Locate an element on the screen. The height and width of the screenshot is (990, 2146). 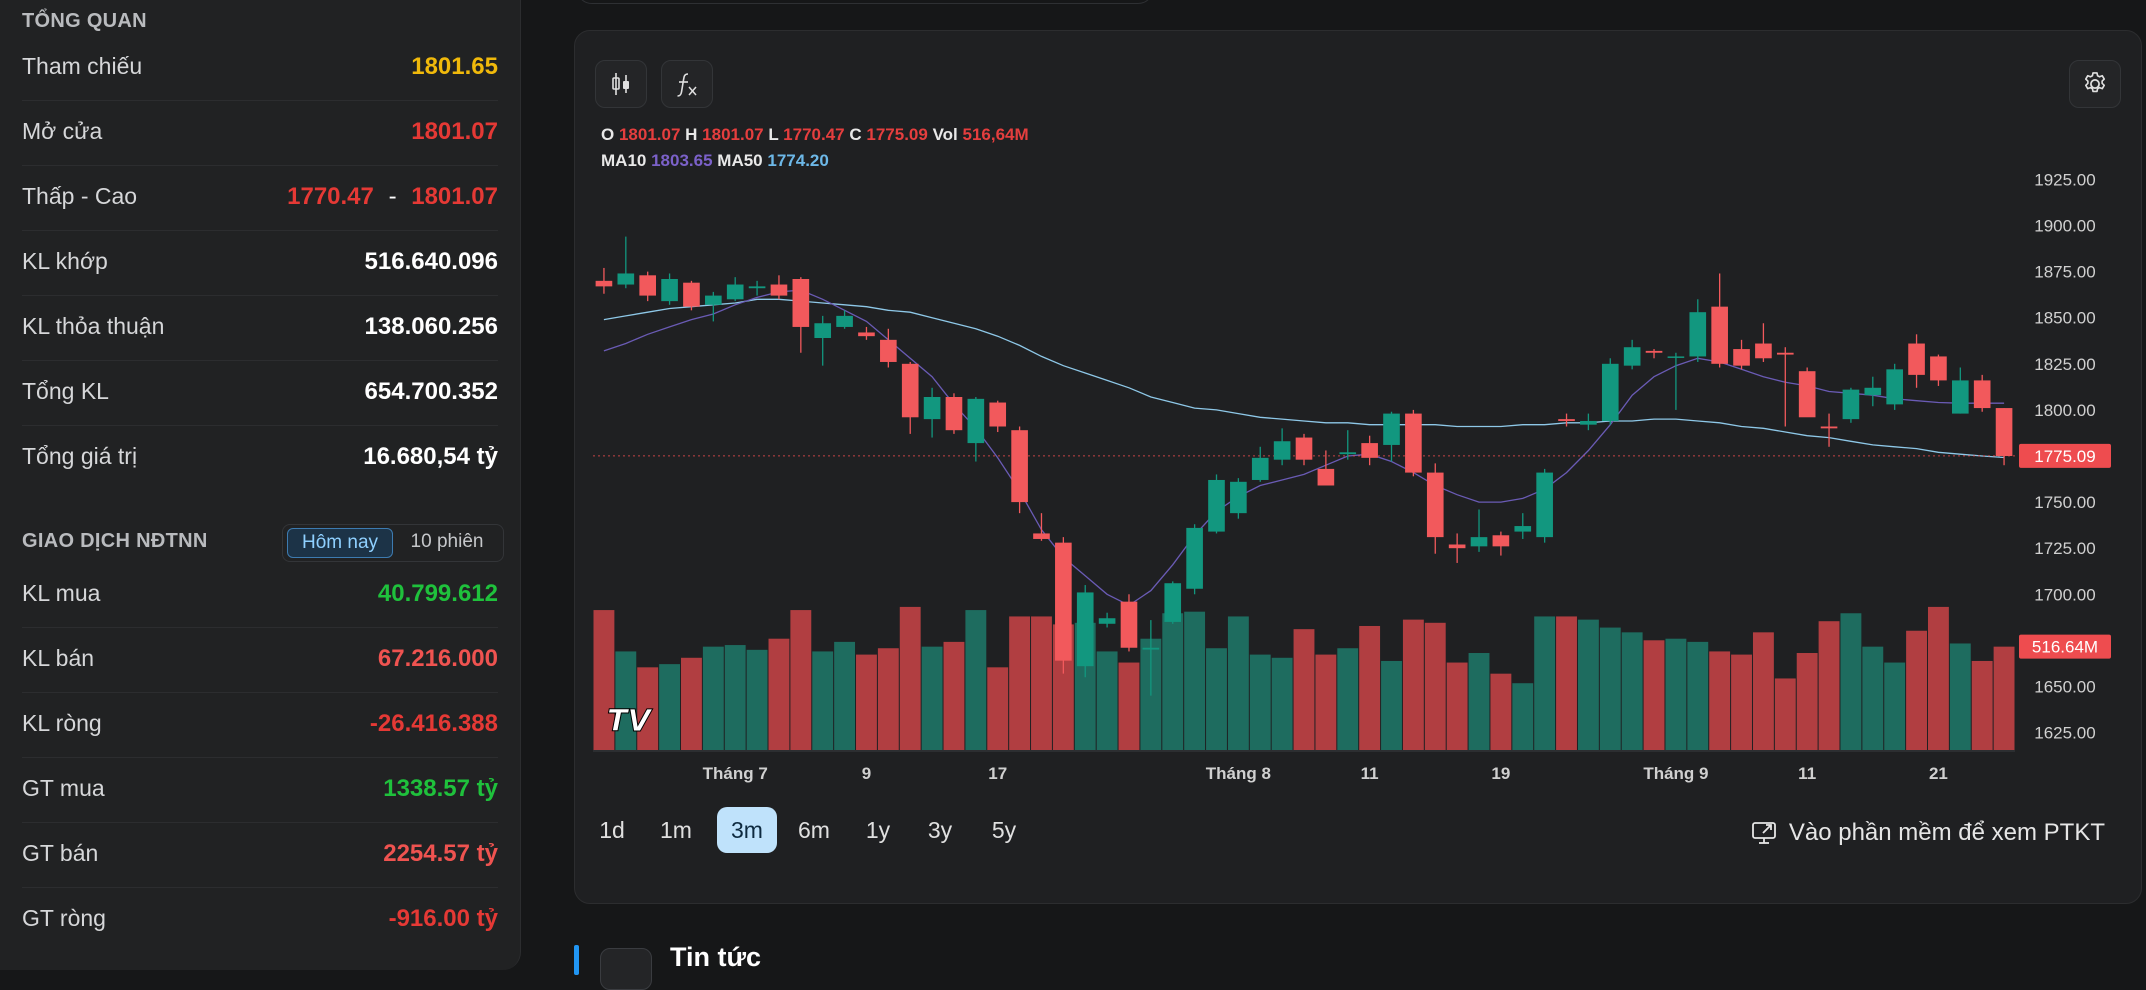
row-value: 138.060.256 is located at coordinates (431, 326).